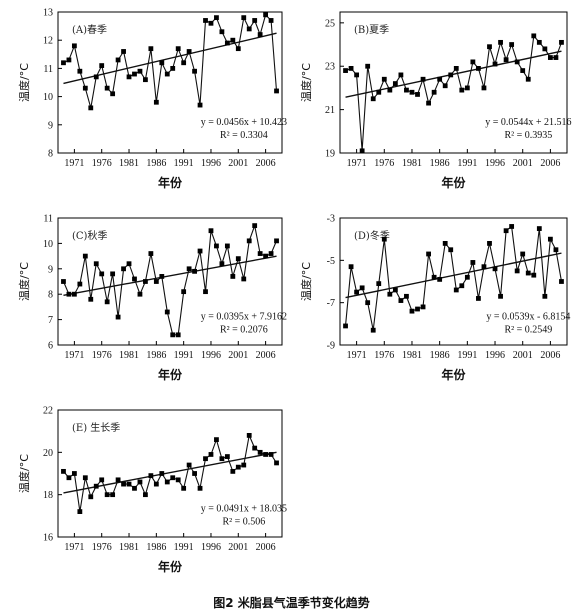  What do you see at coordinates (244, 122) in the screenshot?
I see `trend-equation: y = 0.0456x + 10.423` at bounding box center [244, 122].